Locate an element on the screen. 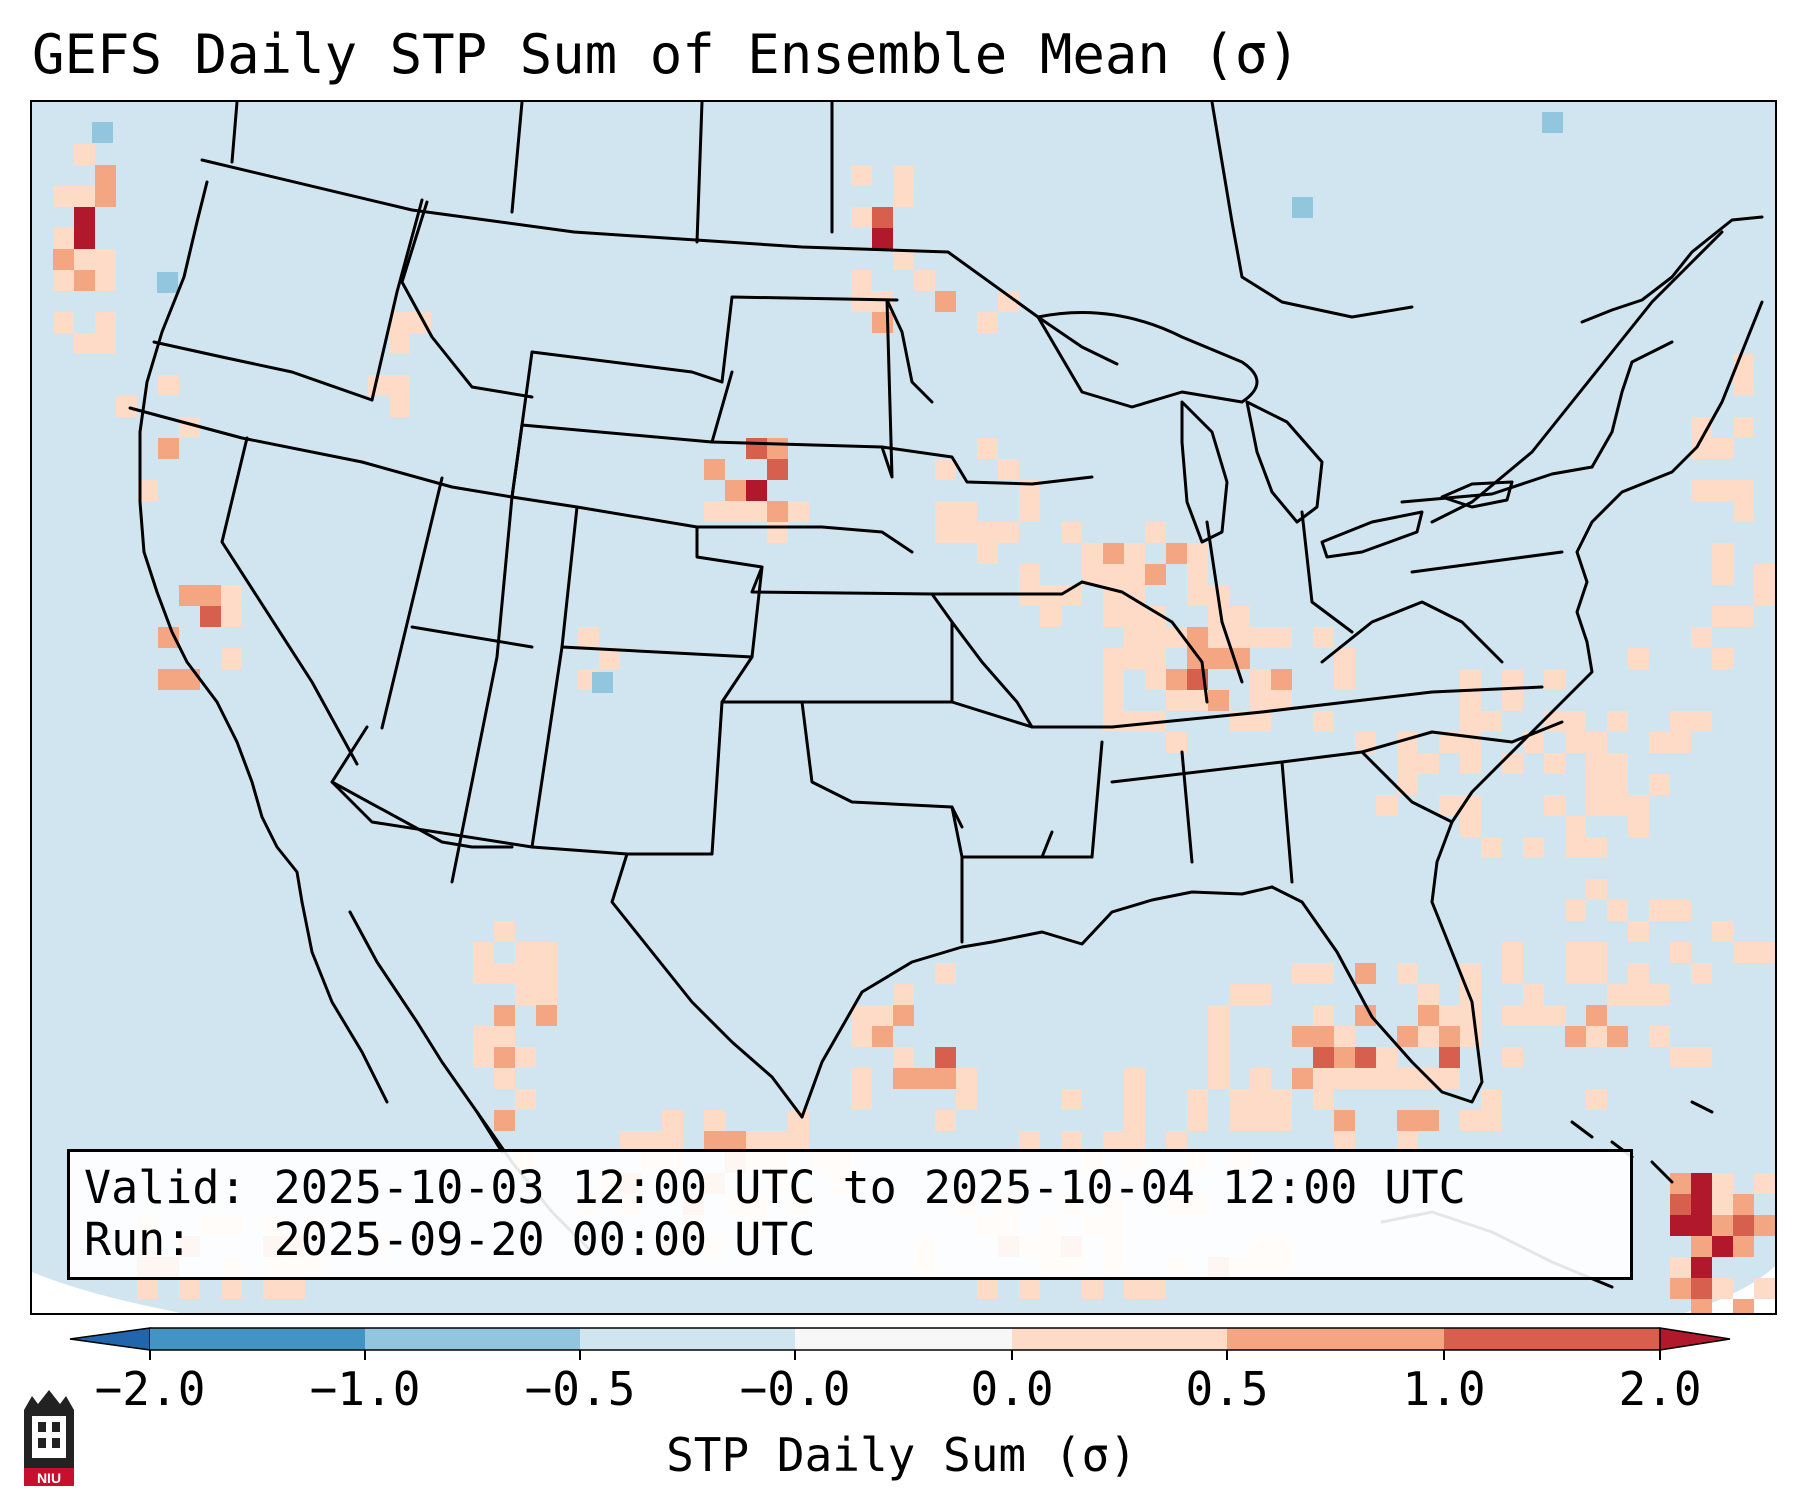 This screenshot has width=1803, height=1506. gulf-coast-la-ms-al is located at coordinates (1132, 915).